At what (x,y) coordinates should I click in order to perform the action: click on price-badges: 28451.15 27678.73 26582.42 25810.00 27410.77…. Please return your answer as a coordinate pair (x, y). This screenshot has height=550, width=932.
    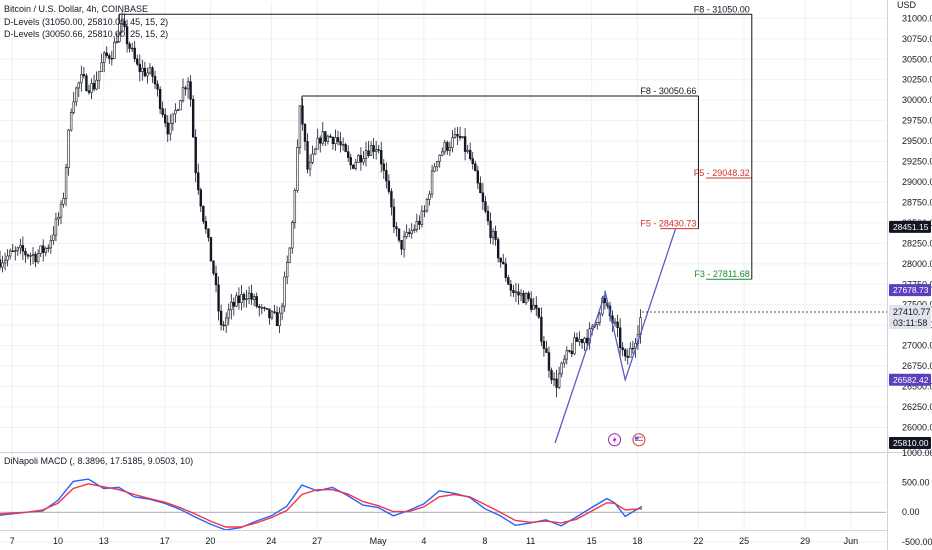
    Looking at the image, I should click on (910, 334).